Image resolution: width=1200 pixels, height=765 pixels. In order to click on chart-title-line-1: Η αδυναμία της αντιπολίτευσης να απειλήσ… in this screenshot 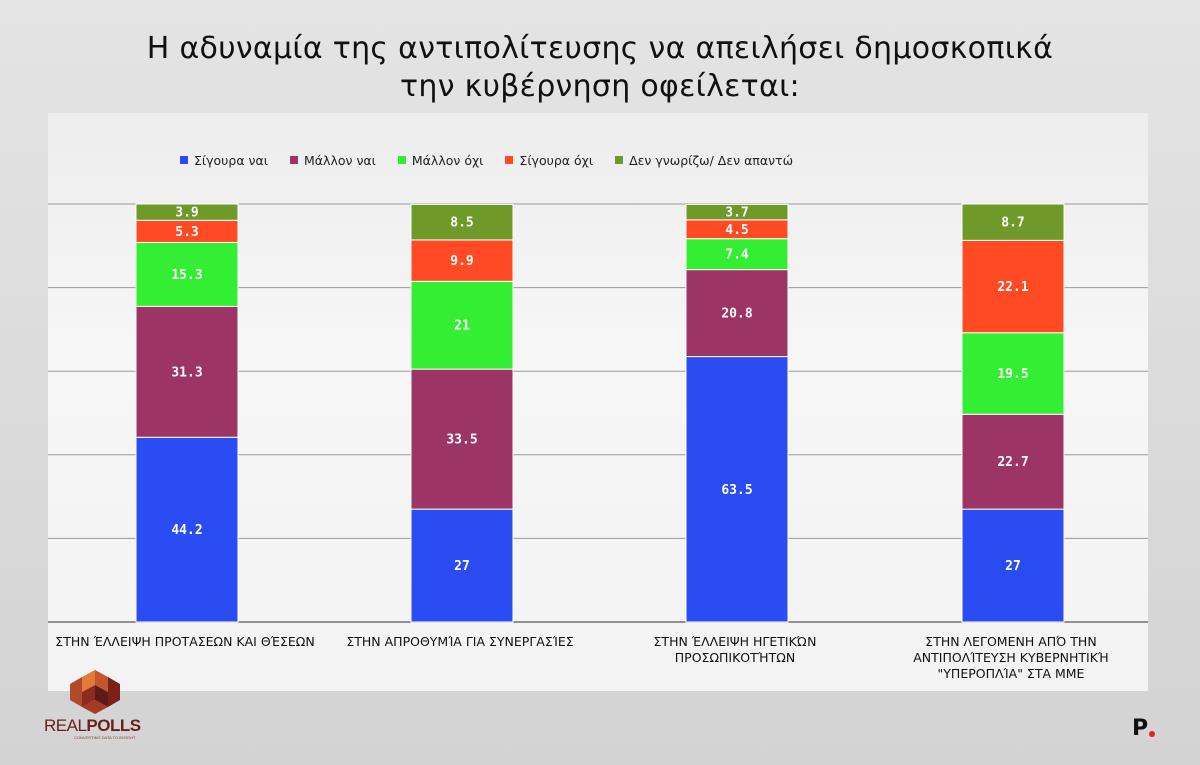, I will do `click(600, 48)`.